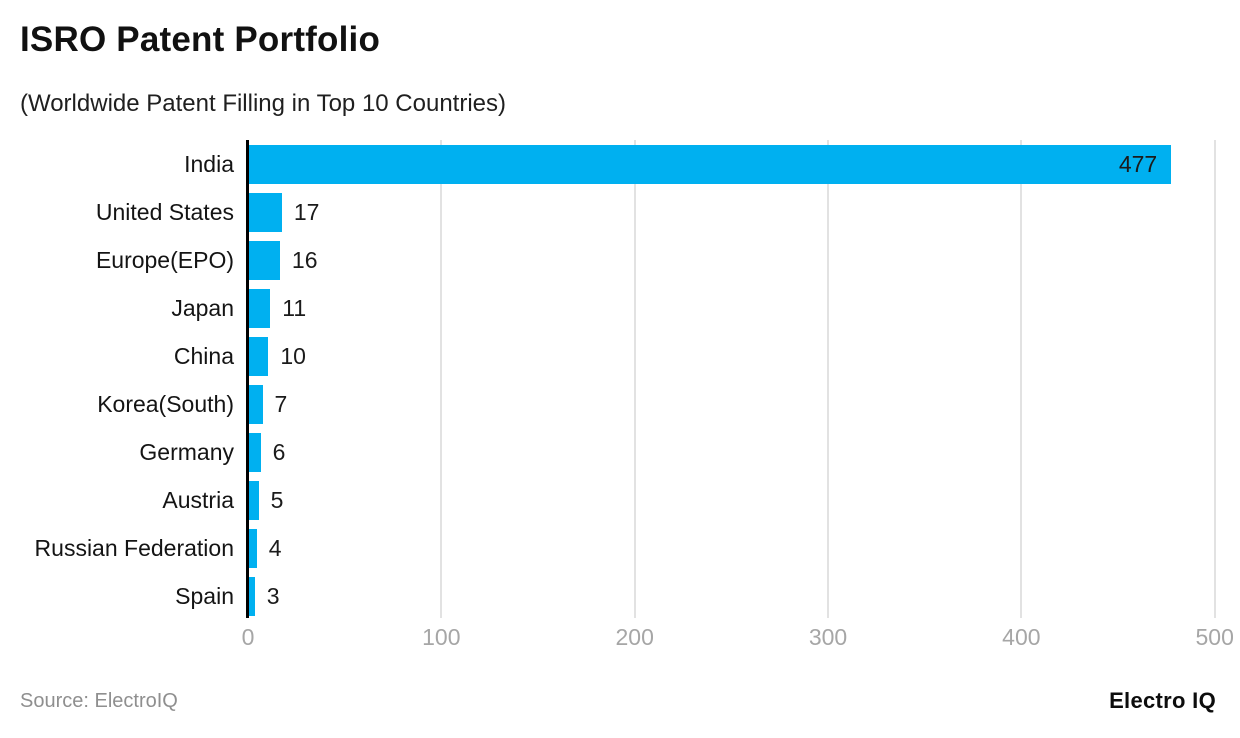 The image size is (1240, 738). Describe the element at coordinates (306, 212) in the screenshot. I see `value-label: 17` at that location.